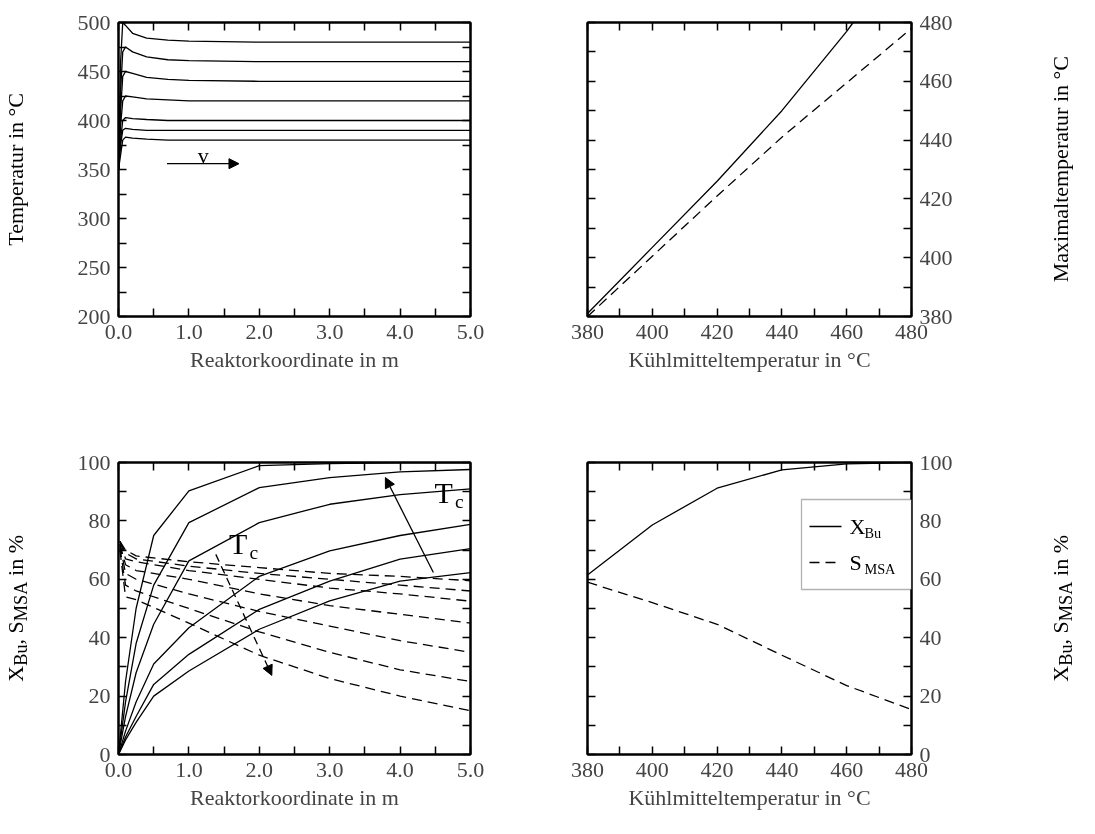 This screenshot has width=1095, height=834. Describe the element at coordinates (94, 267) in the screenshot. I see `y-tick-label: 250` at that location.